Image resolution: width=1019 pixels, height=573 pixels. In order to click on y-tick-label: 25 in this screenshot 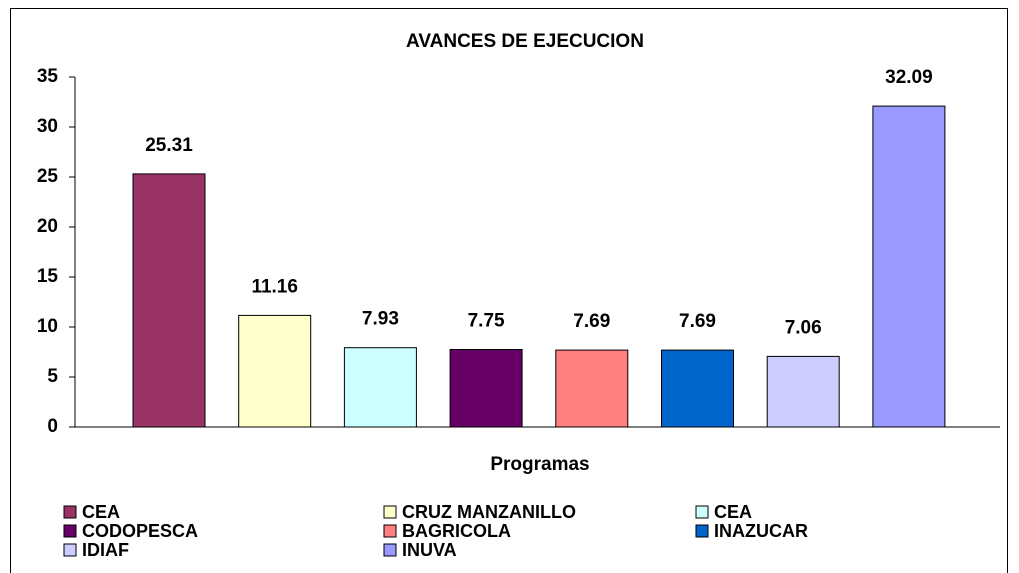, I will do `click(48, 176)`.